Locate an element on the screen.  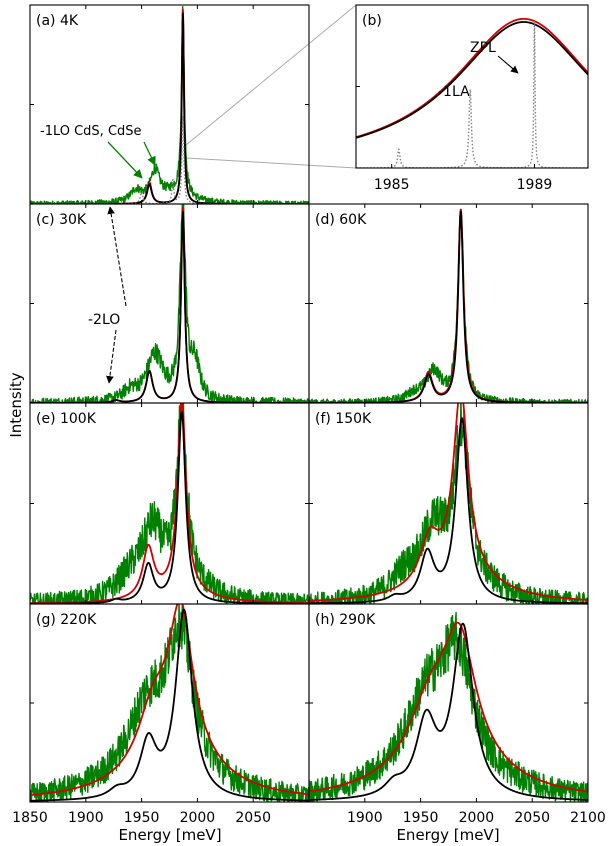
panel-g-xtick-label: 2050 is located at coordinates (253, 818).